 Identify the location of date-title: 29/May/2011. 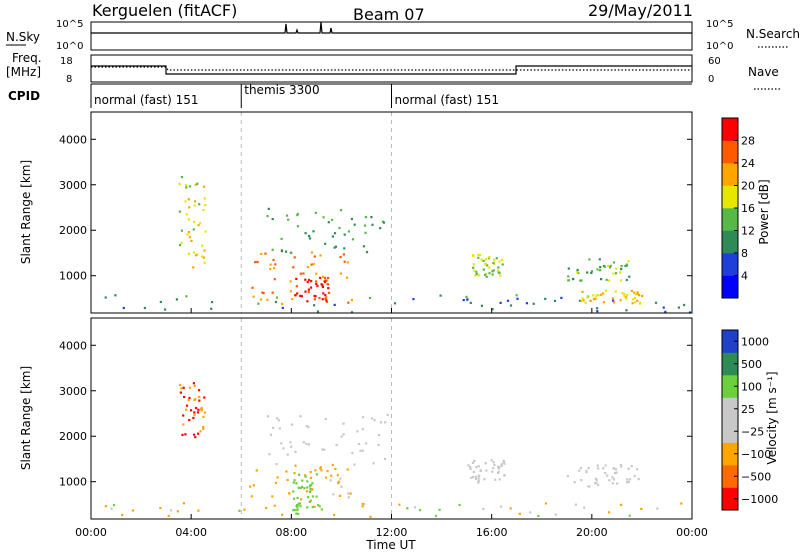
(640, 10).